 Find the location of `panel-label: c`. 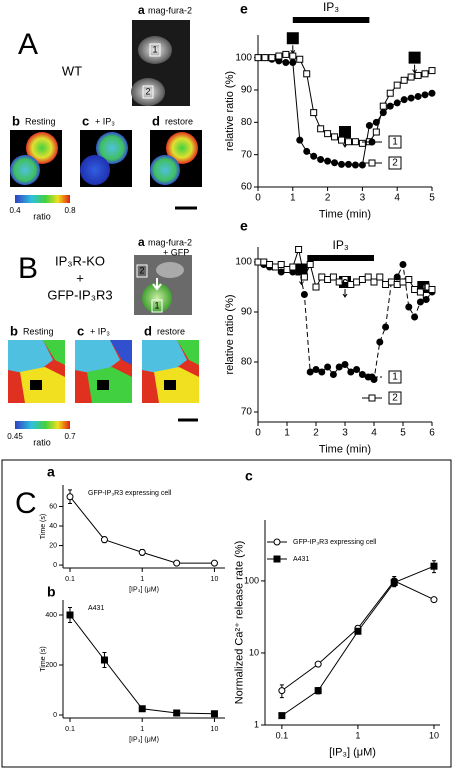

panel-label: c is located at coordinates (249, 476).